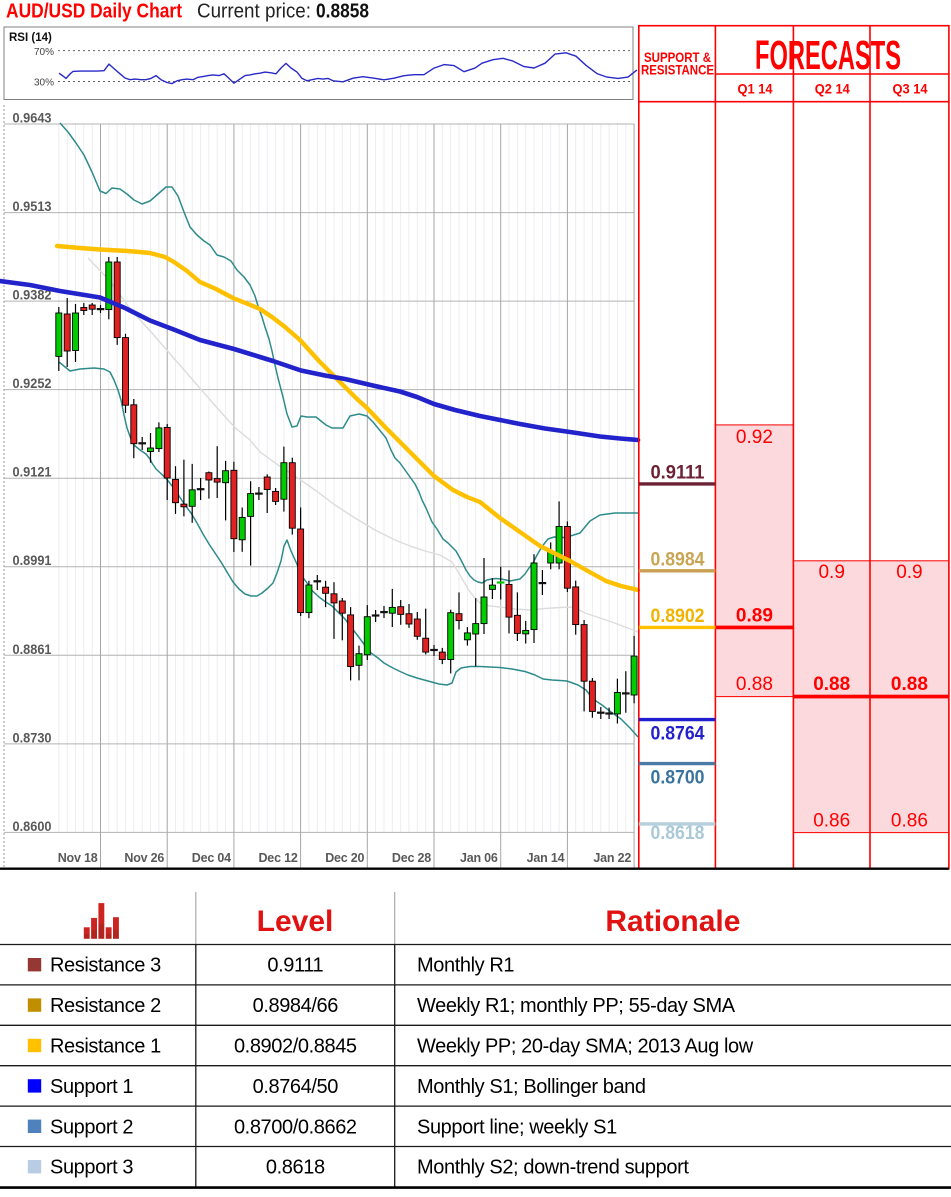 The image size is (951, 1197). Describe the element at coordinates (678, 616) in the screenshot. I see `svg-text: 0.8902` at that location.